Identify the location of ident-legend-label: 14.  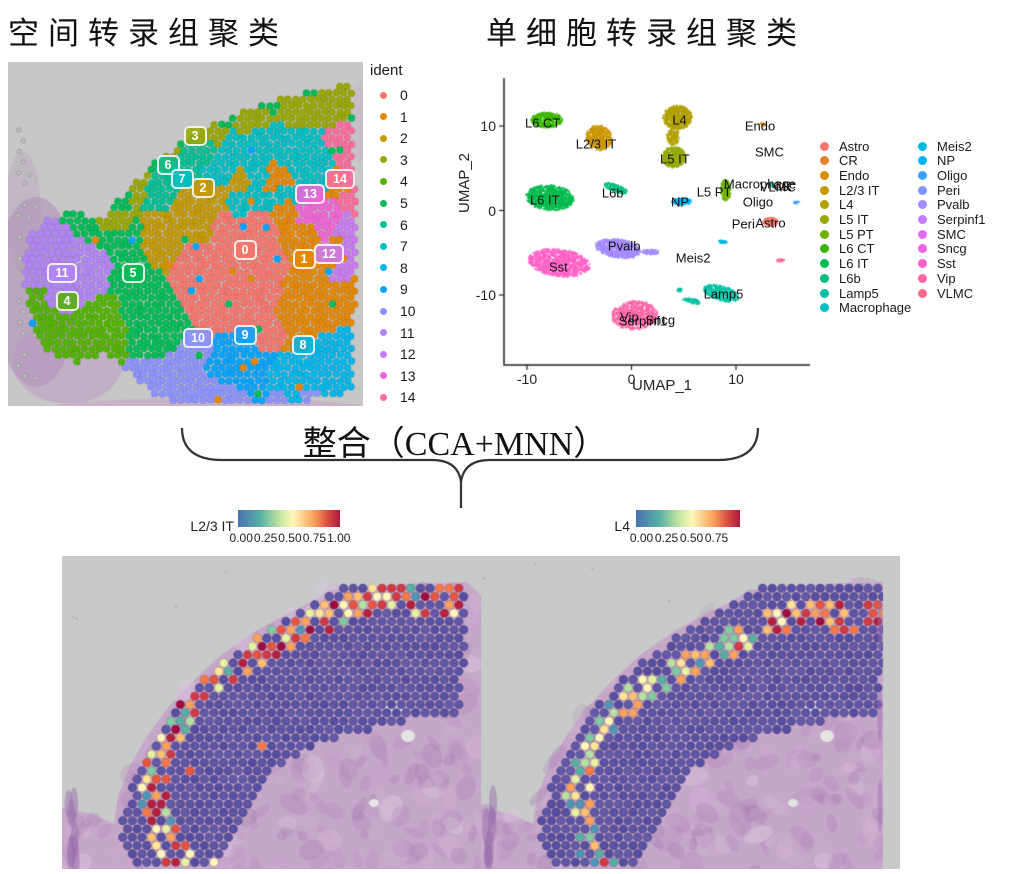
(408, 397).